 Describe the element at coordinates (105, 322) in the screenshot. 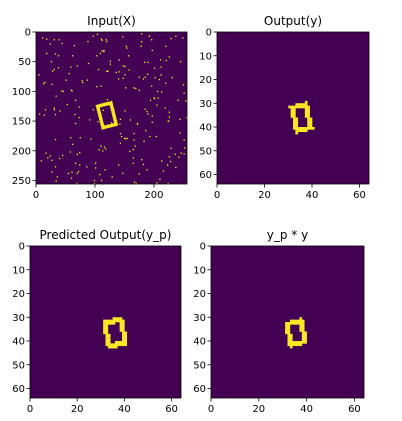

I see `axes-frame` at that location.